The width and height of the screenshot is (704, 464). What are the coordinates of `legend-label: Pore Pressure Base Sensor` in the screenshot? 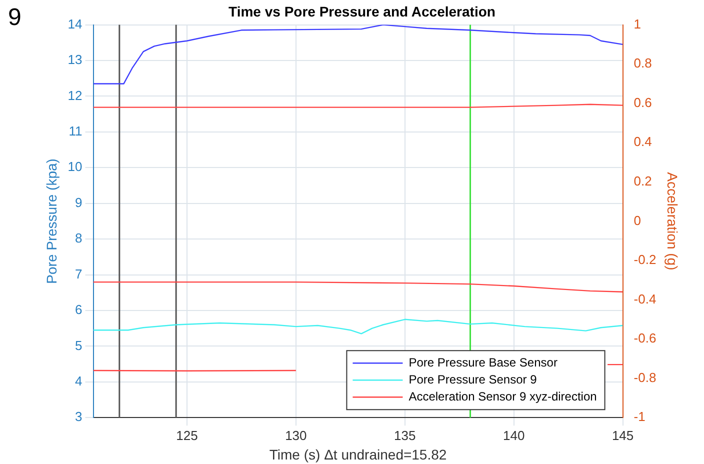 It's located at (483, 362).